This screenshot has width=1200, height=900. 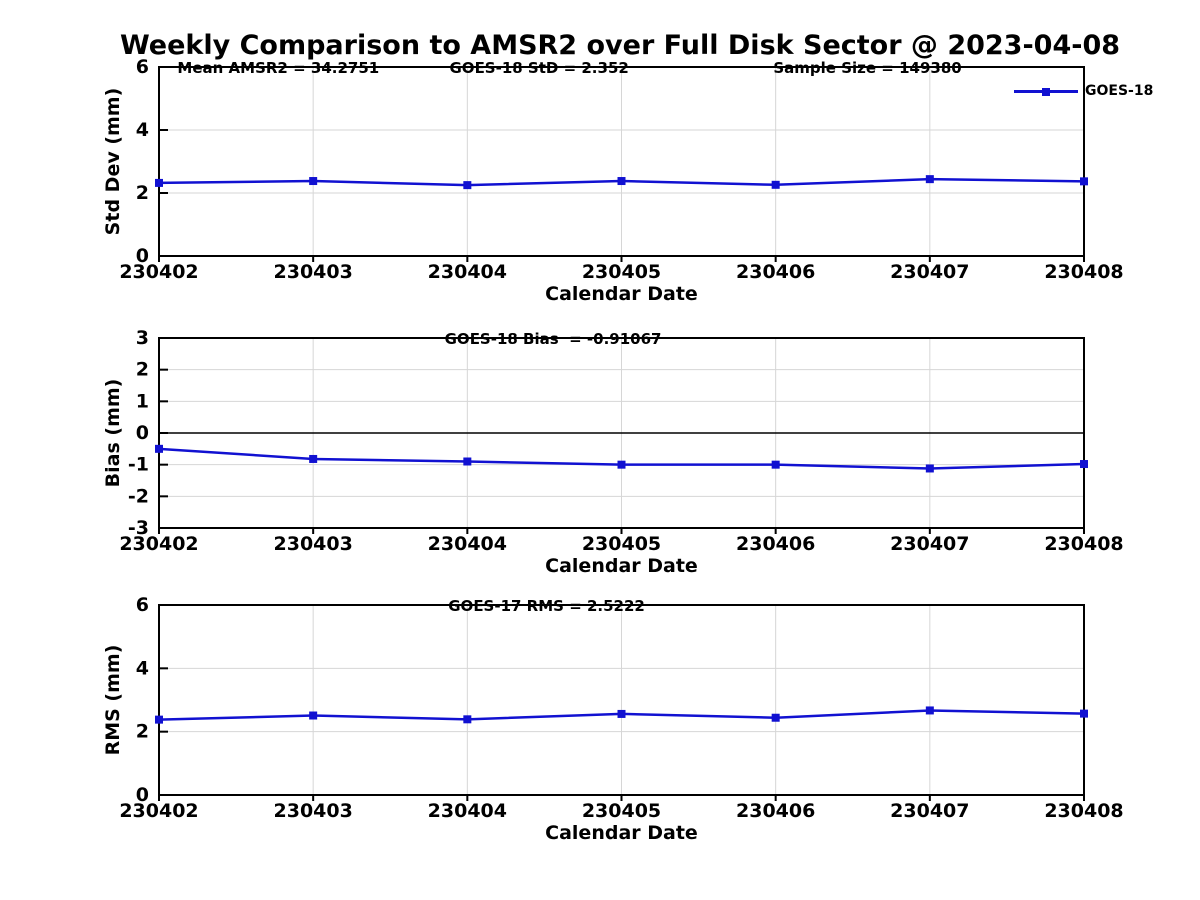 I want to click on legend-line-sample, so click(x=1046, y=91).